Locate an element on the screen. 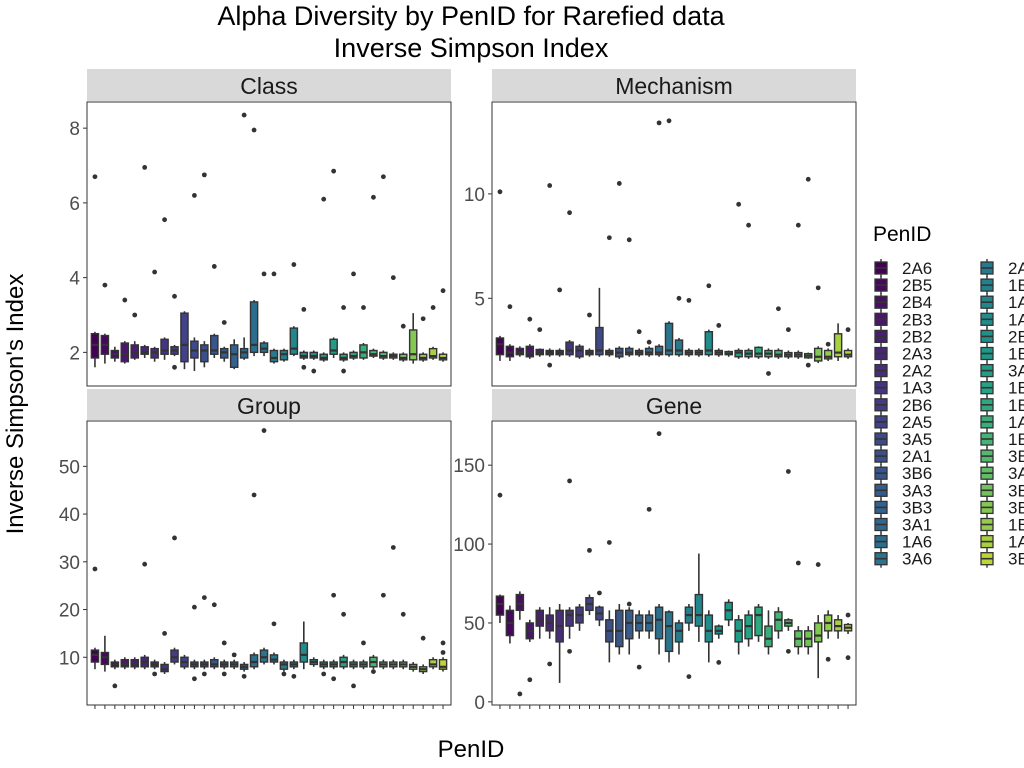 This screenshot has height=768, width=1024. legend-item-label: 3A2 is located at coordinates (1016, 473).